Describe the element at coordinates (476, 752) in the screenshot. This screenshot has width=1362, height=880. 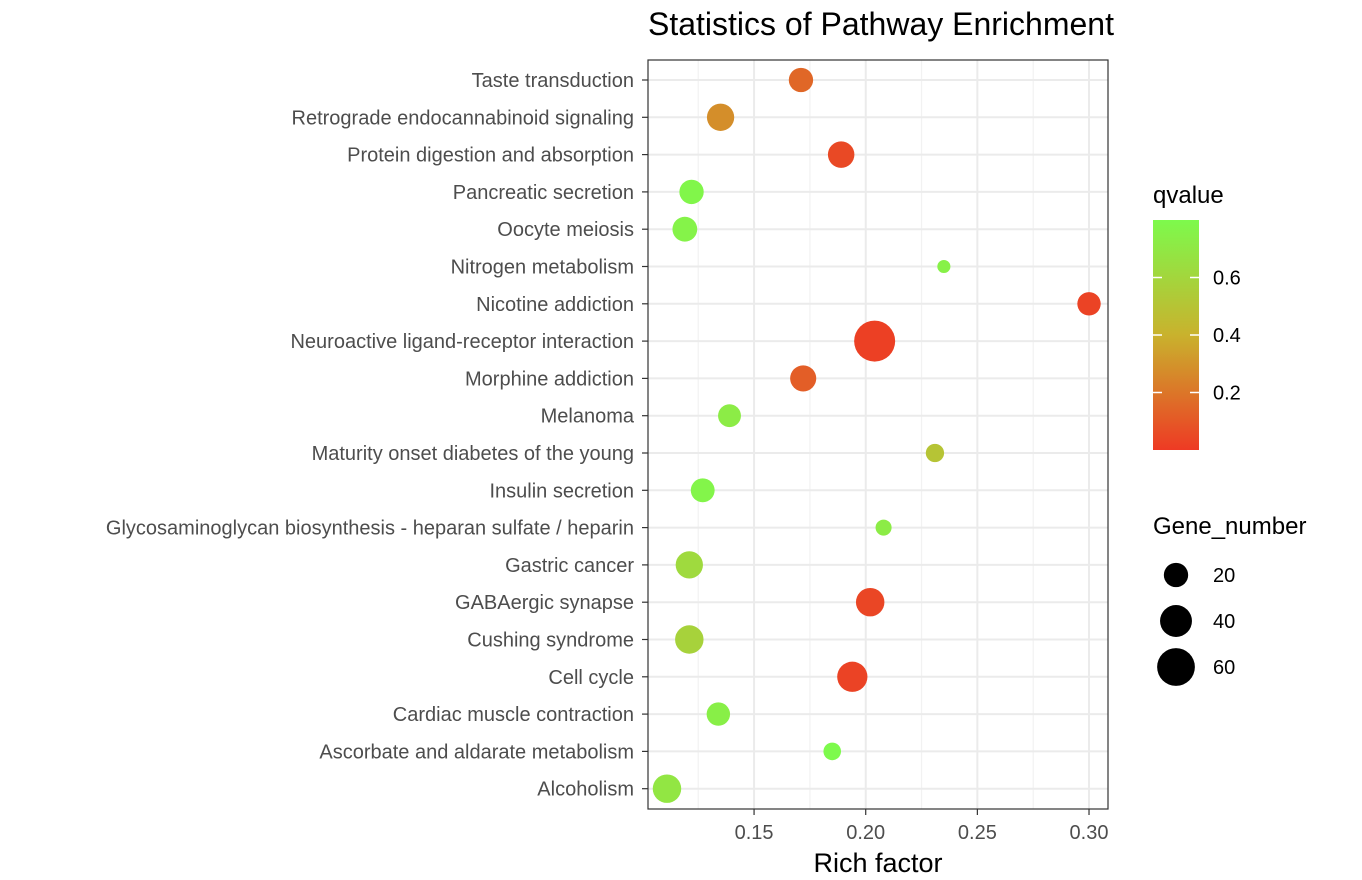
I see `y-tick-label: Ascorbate and aldarate metabolism` at that location.